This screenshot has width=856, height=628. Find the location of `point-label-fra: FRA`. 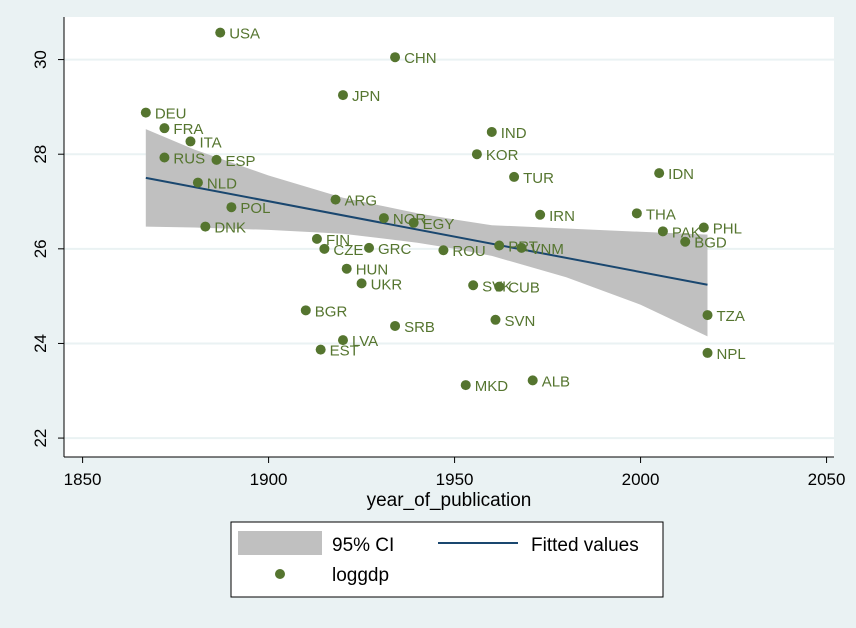

point-label-fra: FRA is located at coordinates (188, 129).